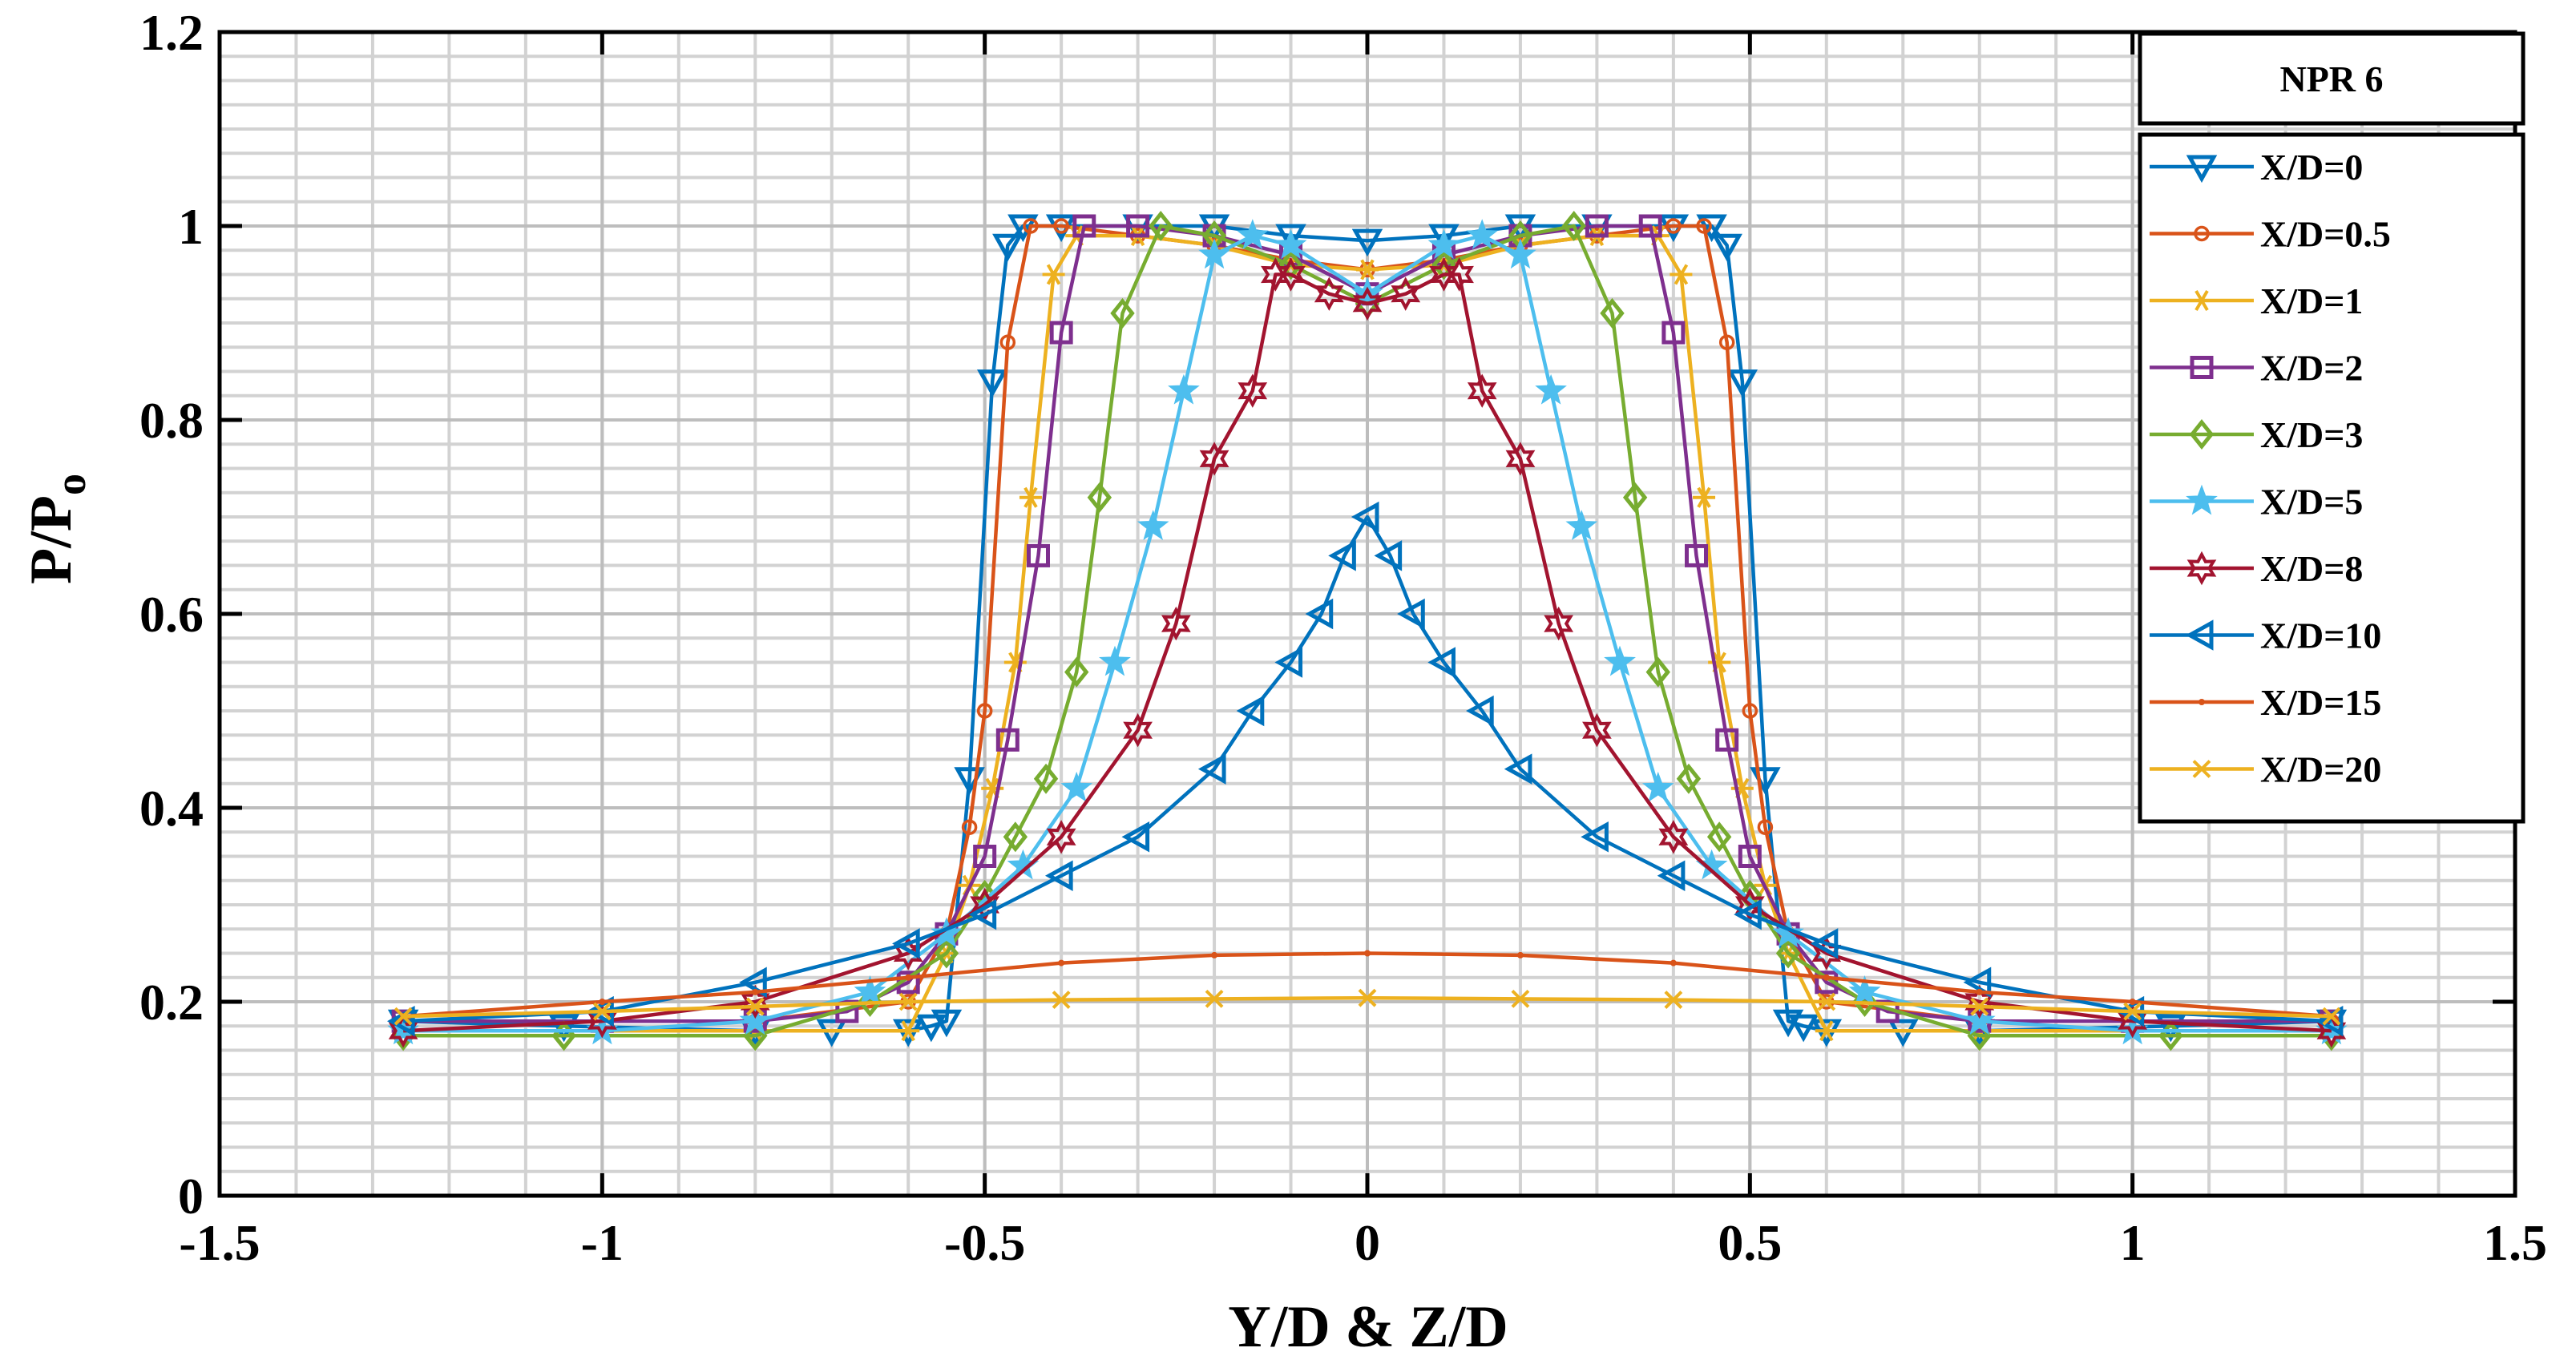 The height and width of the screenshot is (1368, 2576). Describe the element at coordinates (172, 1002) in the screenshot. I see `y-tick-label: 0.2` at that location.